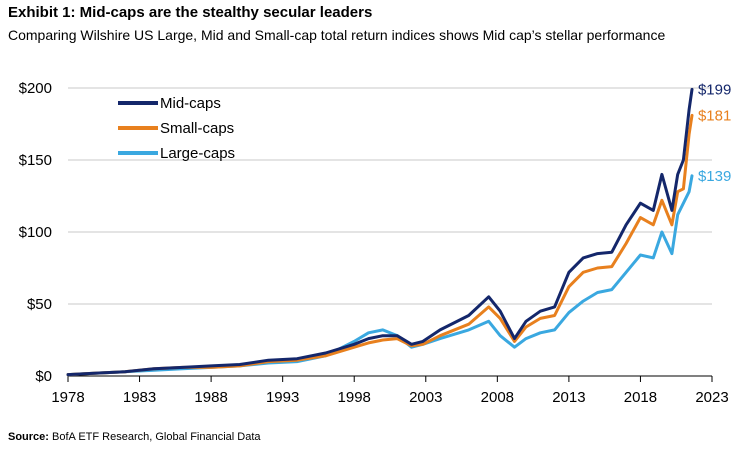 This screenshot has height=450, width=745. Describe the element at coordinates (190, 103) in the screenshot. I see `legend-label: Mid-caps` at that location.